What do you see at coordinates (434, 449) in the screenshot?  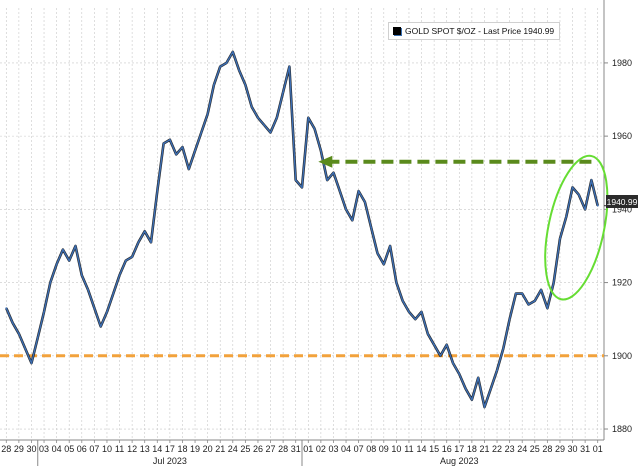 I see `x-tick-label: 15` at bounding box center [434, 449].